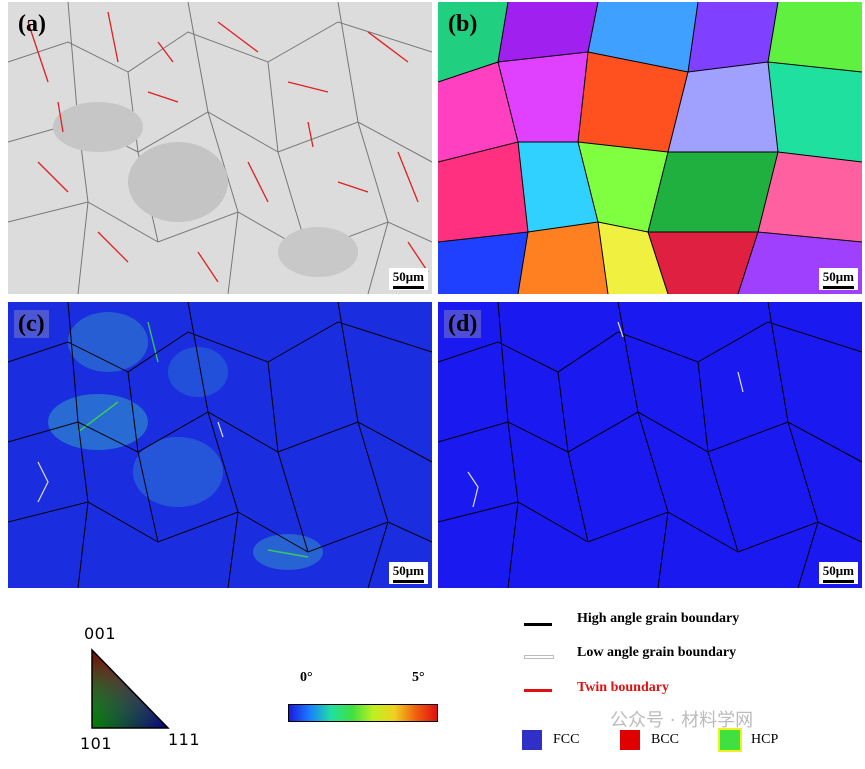 The height and width of the screenshot is (769, 865). What do you see at coordinates (96, 743) in the screenshot?
I see `ipf-label-101: 101` at bounding box center [96, 743].